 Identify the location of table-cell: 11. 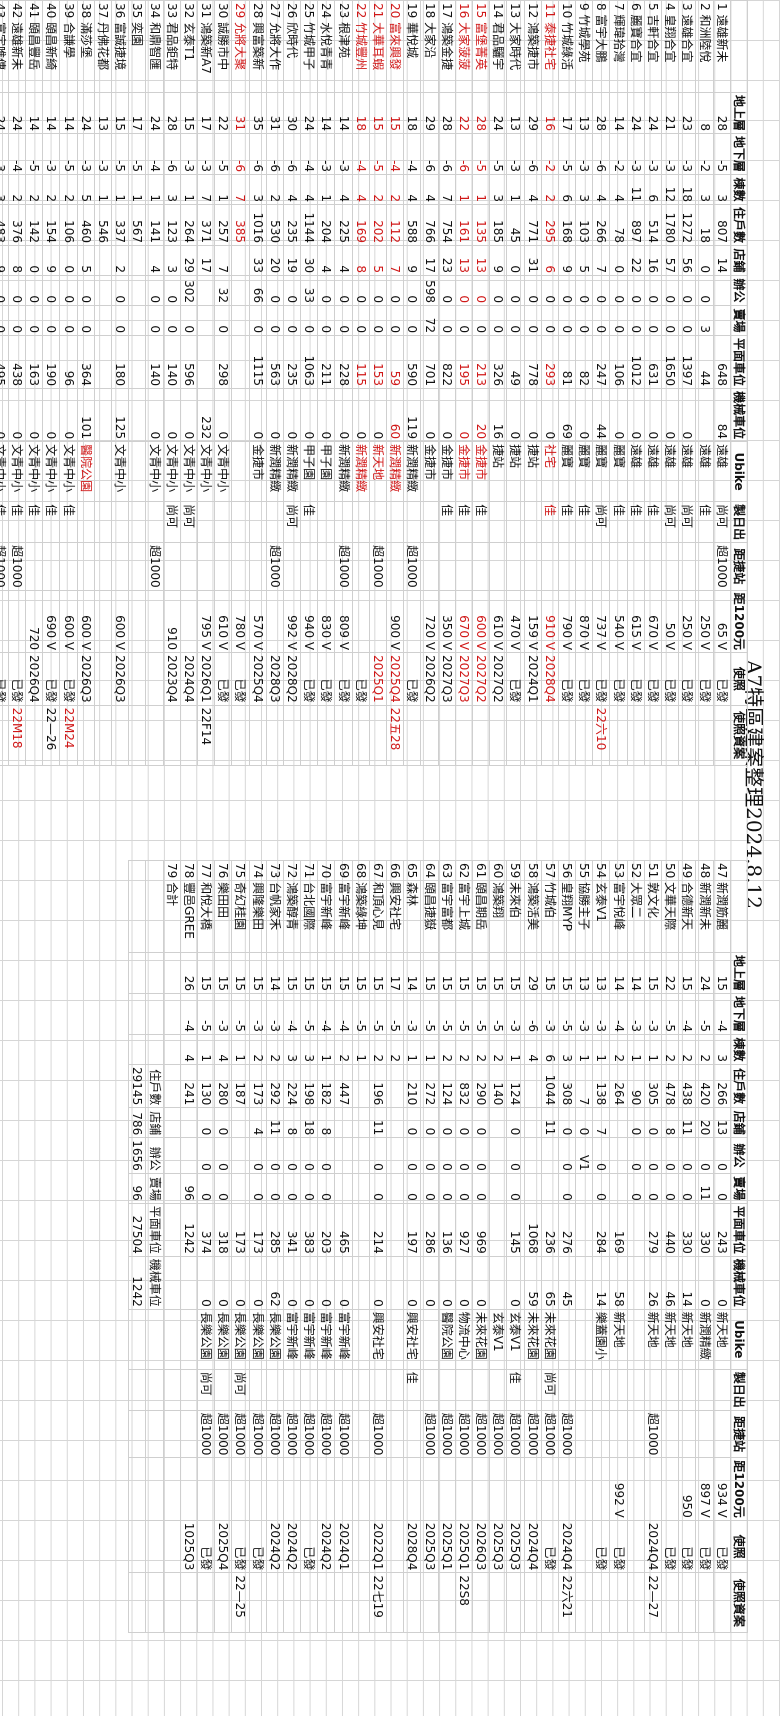
(636, 189).